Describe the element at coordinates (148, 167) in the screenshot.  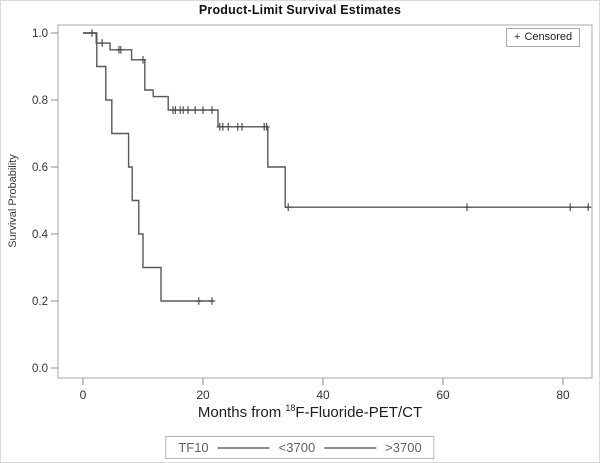
I see `survival-curve-lower` at that location.